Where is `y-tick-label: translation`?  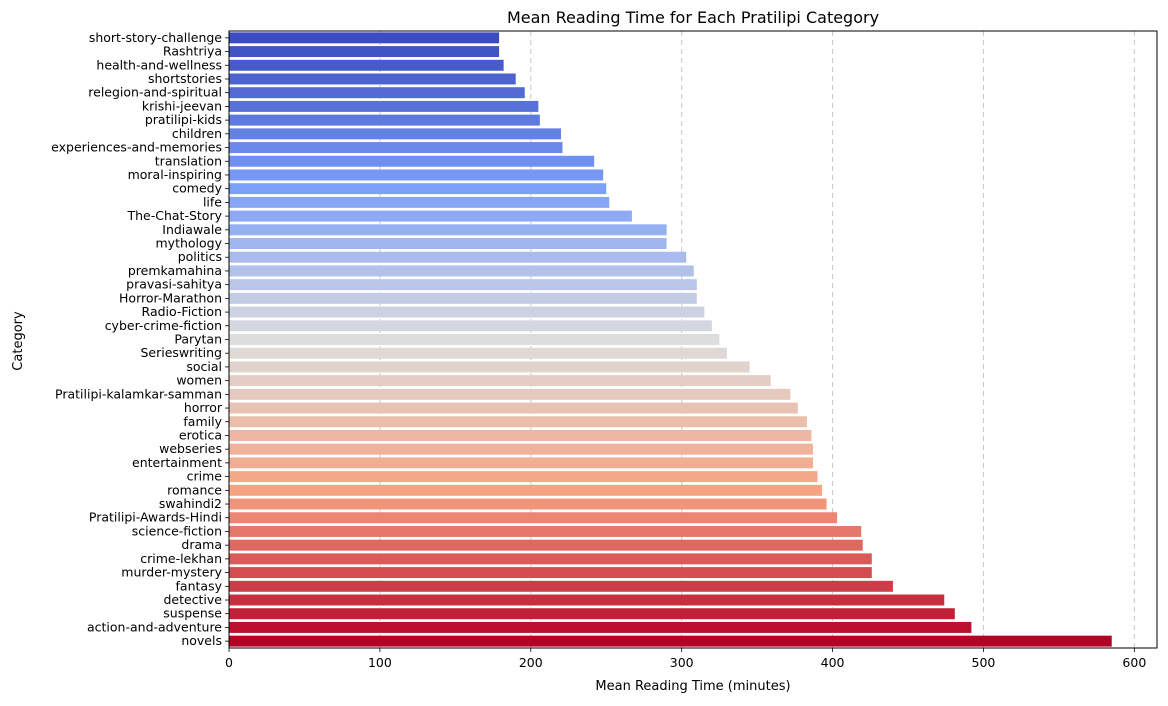 y-tick-label: translation is located at coordinates (188, 160).